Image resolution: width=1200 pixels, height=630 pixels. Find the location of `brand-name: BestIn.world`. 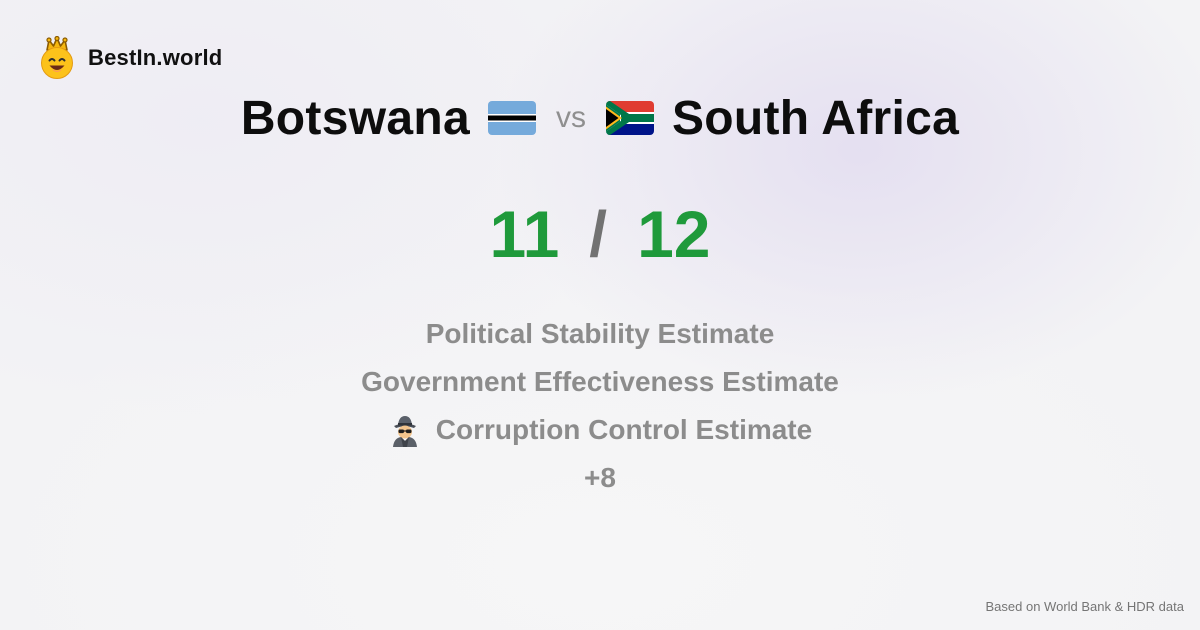

brand-name: BestIn.world is located at coordinates (155, 57).